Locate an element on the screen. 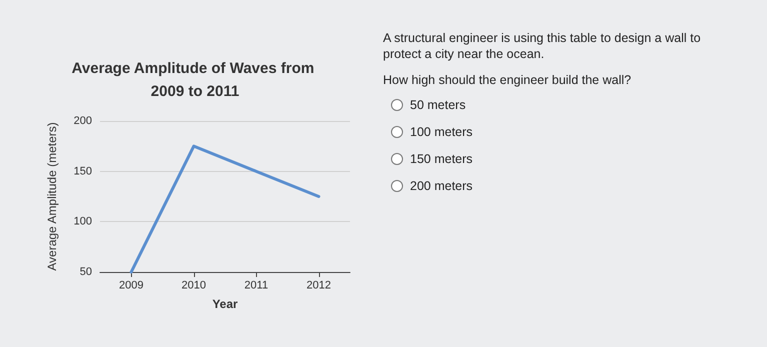  text: 150 meters is located at coordinates (441, 160).